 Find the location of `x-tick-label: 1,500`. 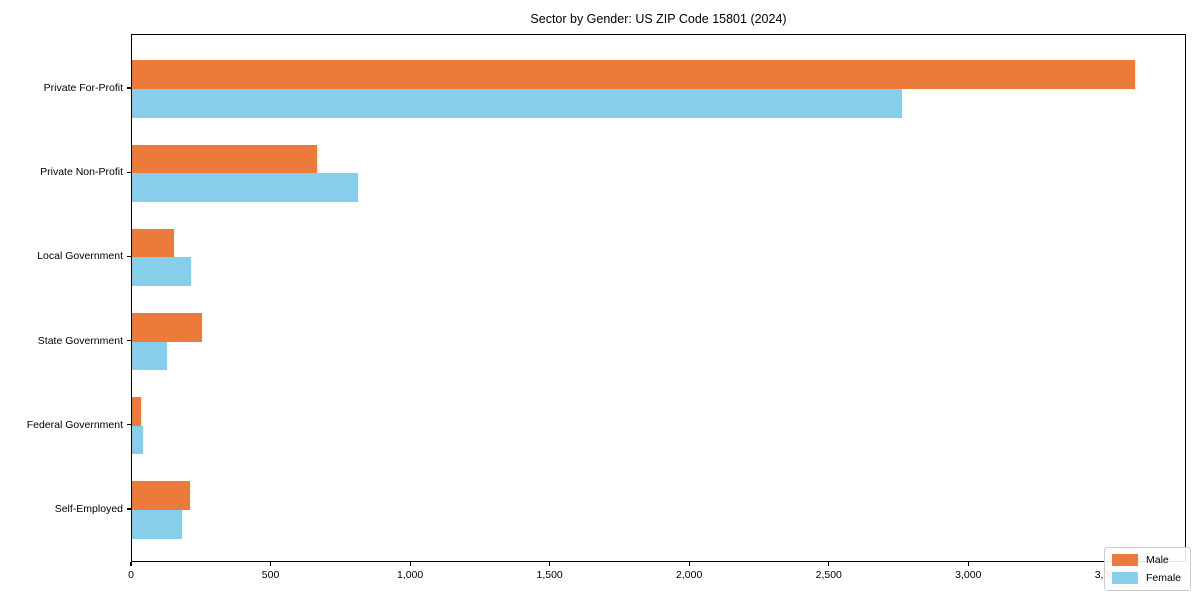

x-tick-label: 1,500 is located at coordinates (549, 575).